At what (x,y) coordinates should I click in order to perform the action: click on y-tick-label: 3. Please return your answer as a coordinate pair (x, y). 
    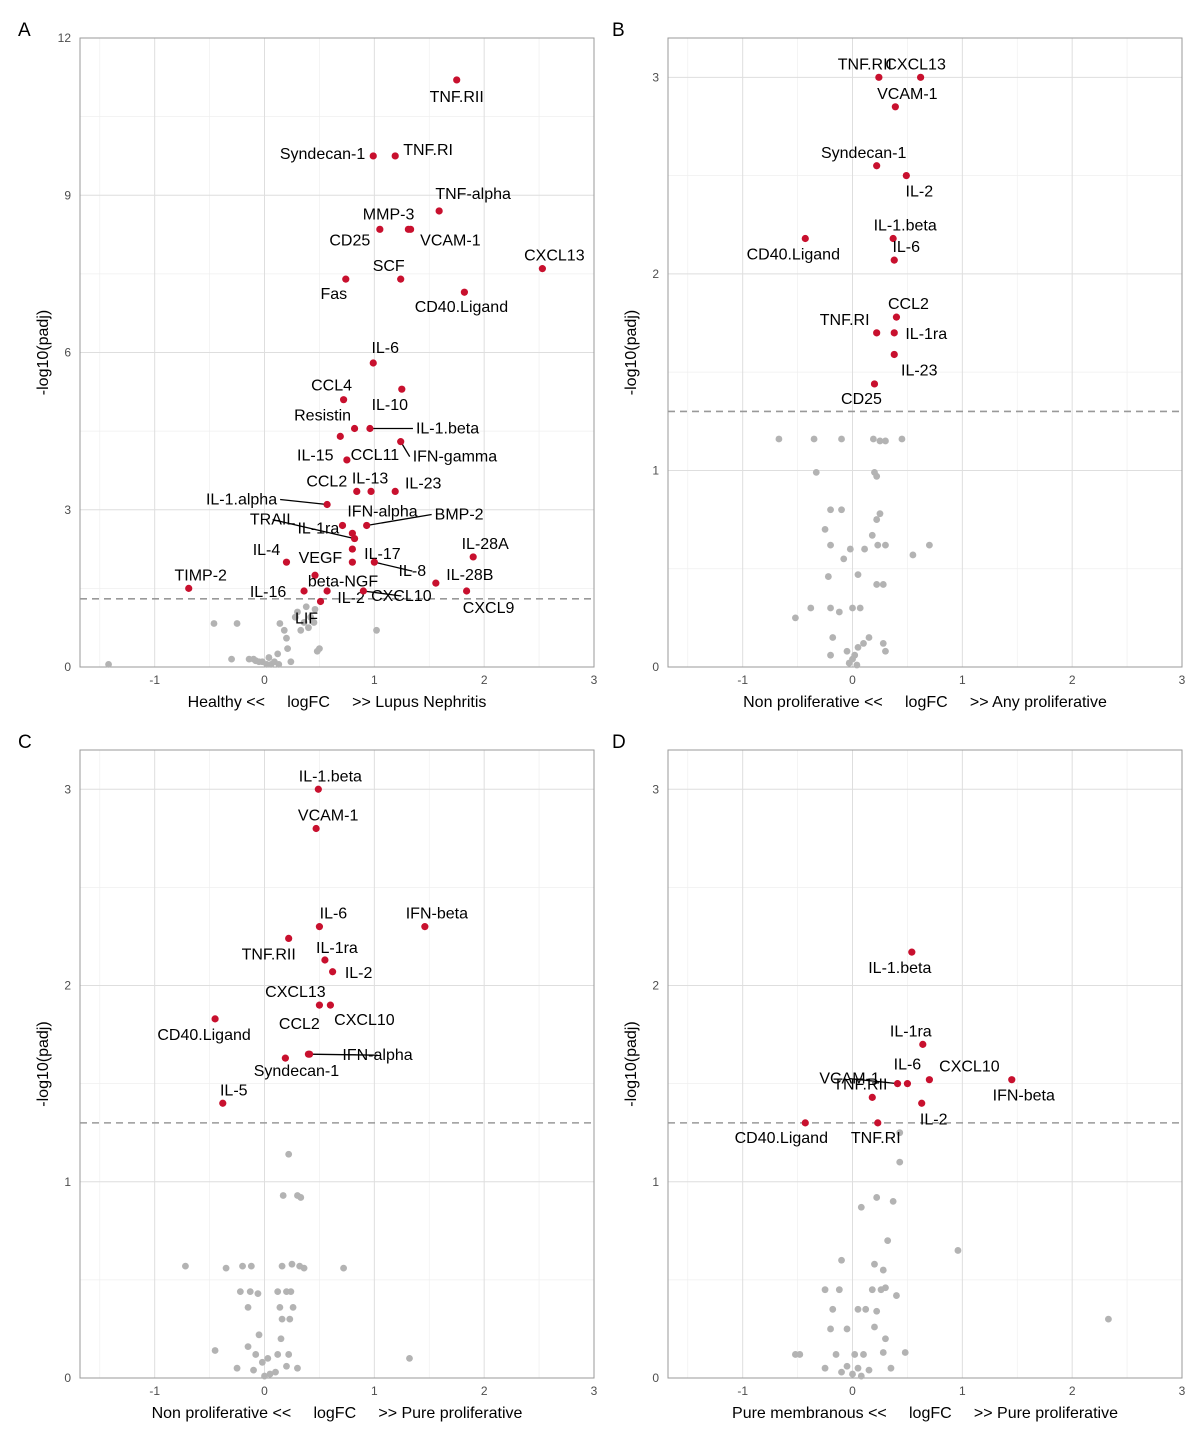
    Looking at the image, I should click on (655, 77).